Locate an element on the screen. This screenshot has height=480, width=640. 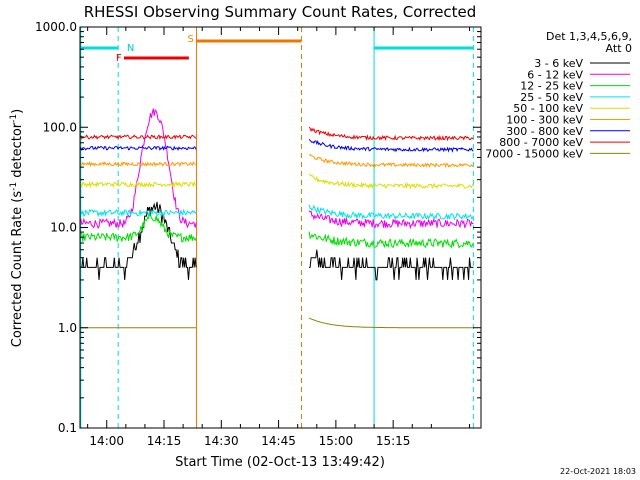
legend-header-1: Det 1,3,4,5,6,9, is located at coordinates (589, 36).